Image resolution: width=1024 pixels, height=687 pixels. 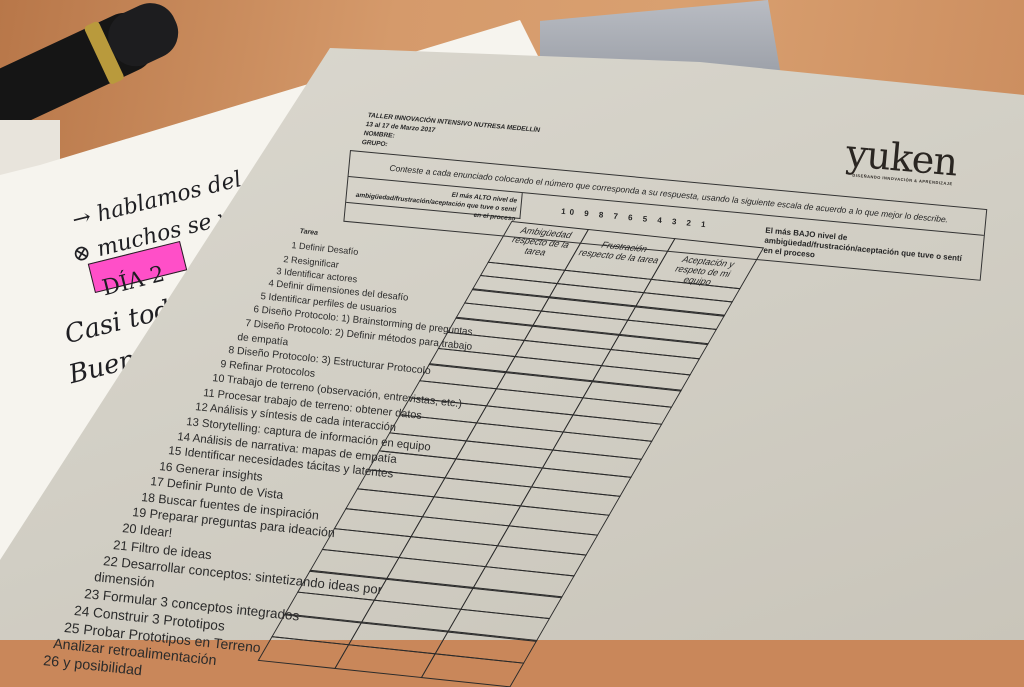 I want to click on task-header: Tarea, so click(x=309, y=232).